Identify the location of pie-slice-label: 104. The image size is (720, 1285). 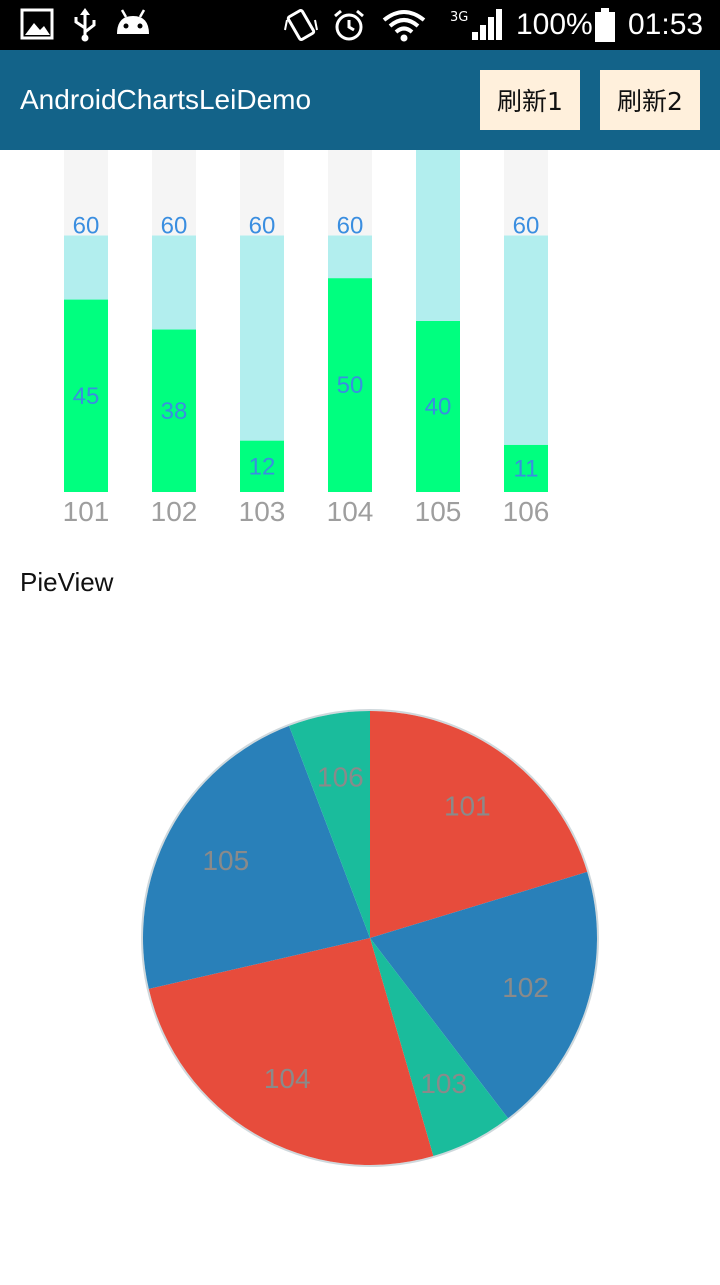
(287, 1078).